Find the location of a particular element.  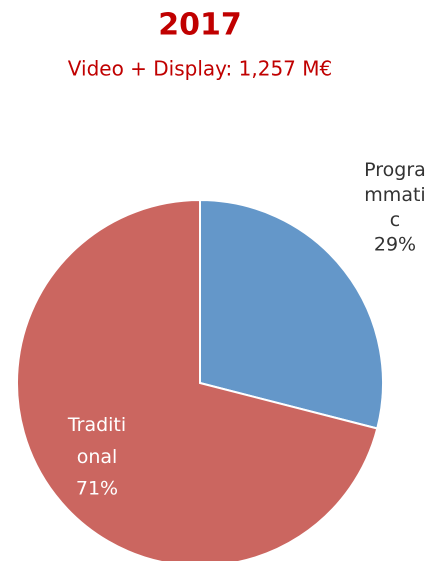

value-label: 71% is located at coordinates (97, 489).